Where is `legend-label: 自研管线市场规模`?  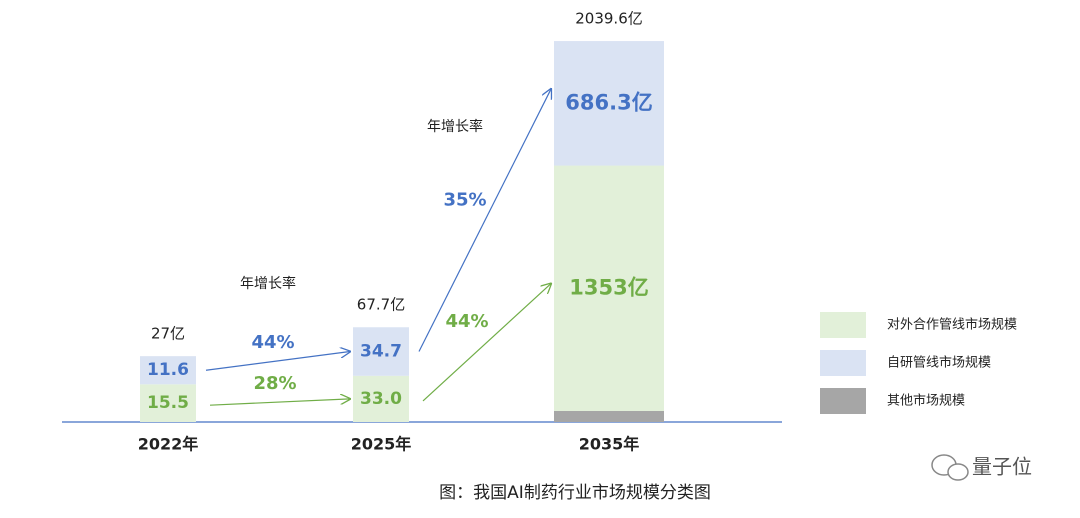
legend-label: 自研管线市场规模 is located at coordinates (939, 363).